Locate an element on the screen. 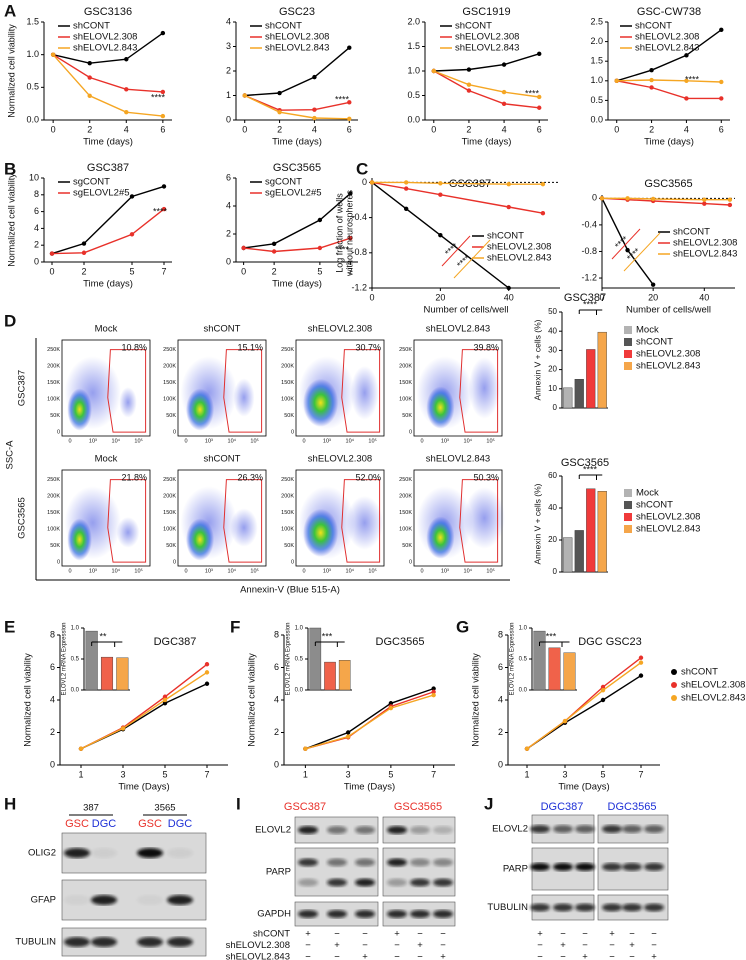  y-tick-label: 30 is located at coordinates (552, 350).